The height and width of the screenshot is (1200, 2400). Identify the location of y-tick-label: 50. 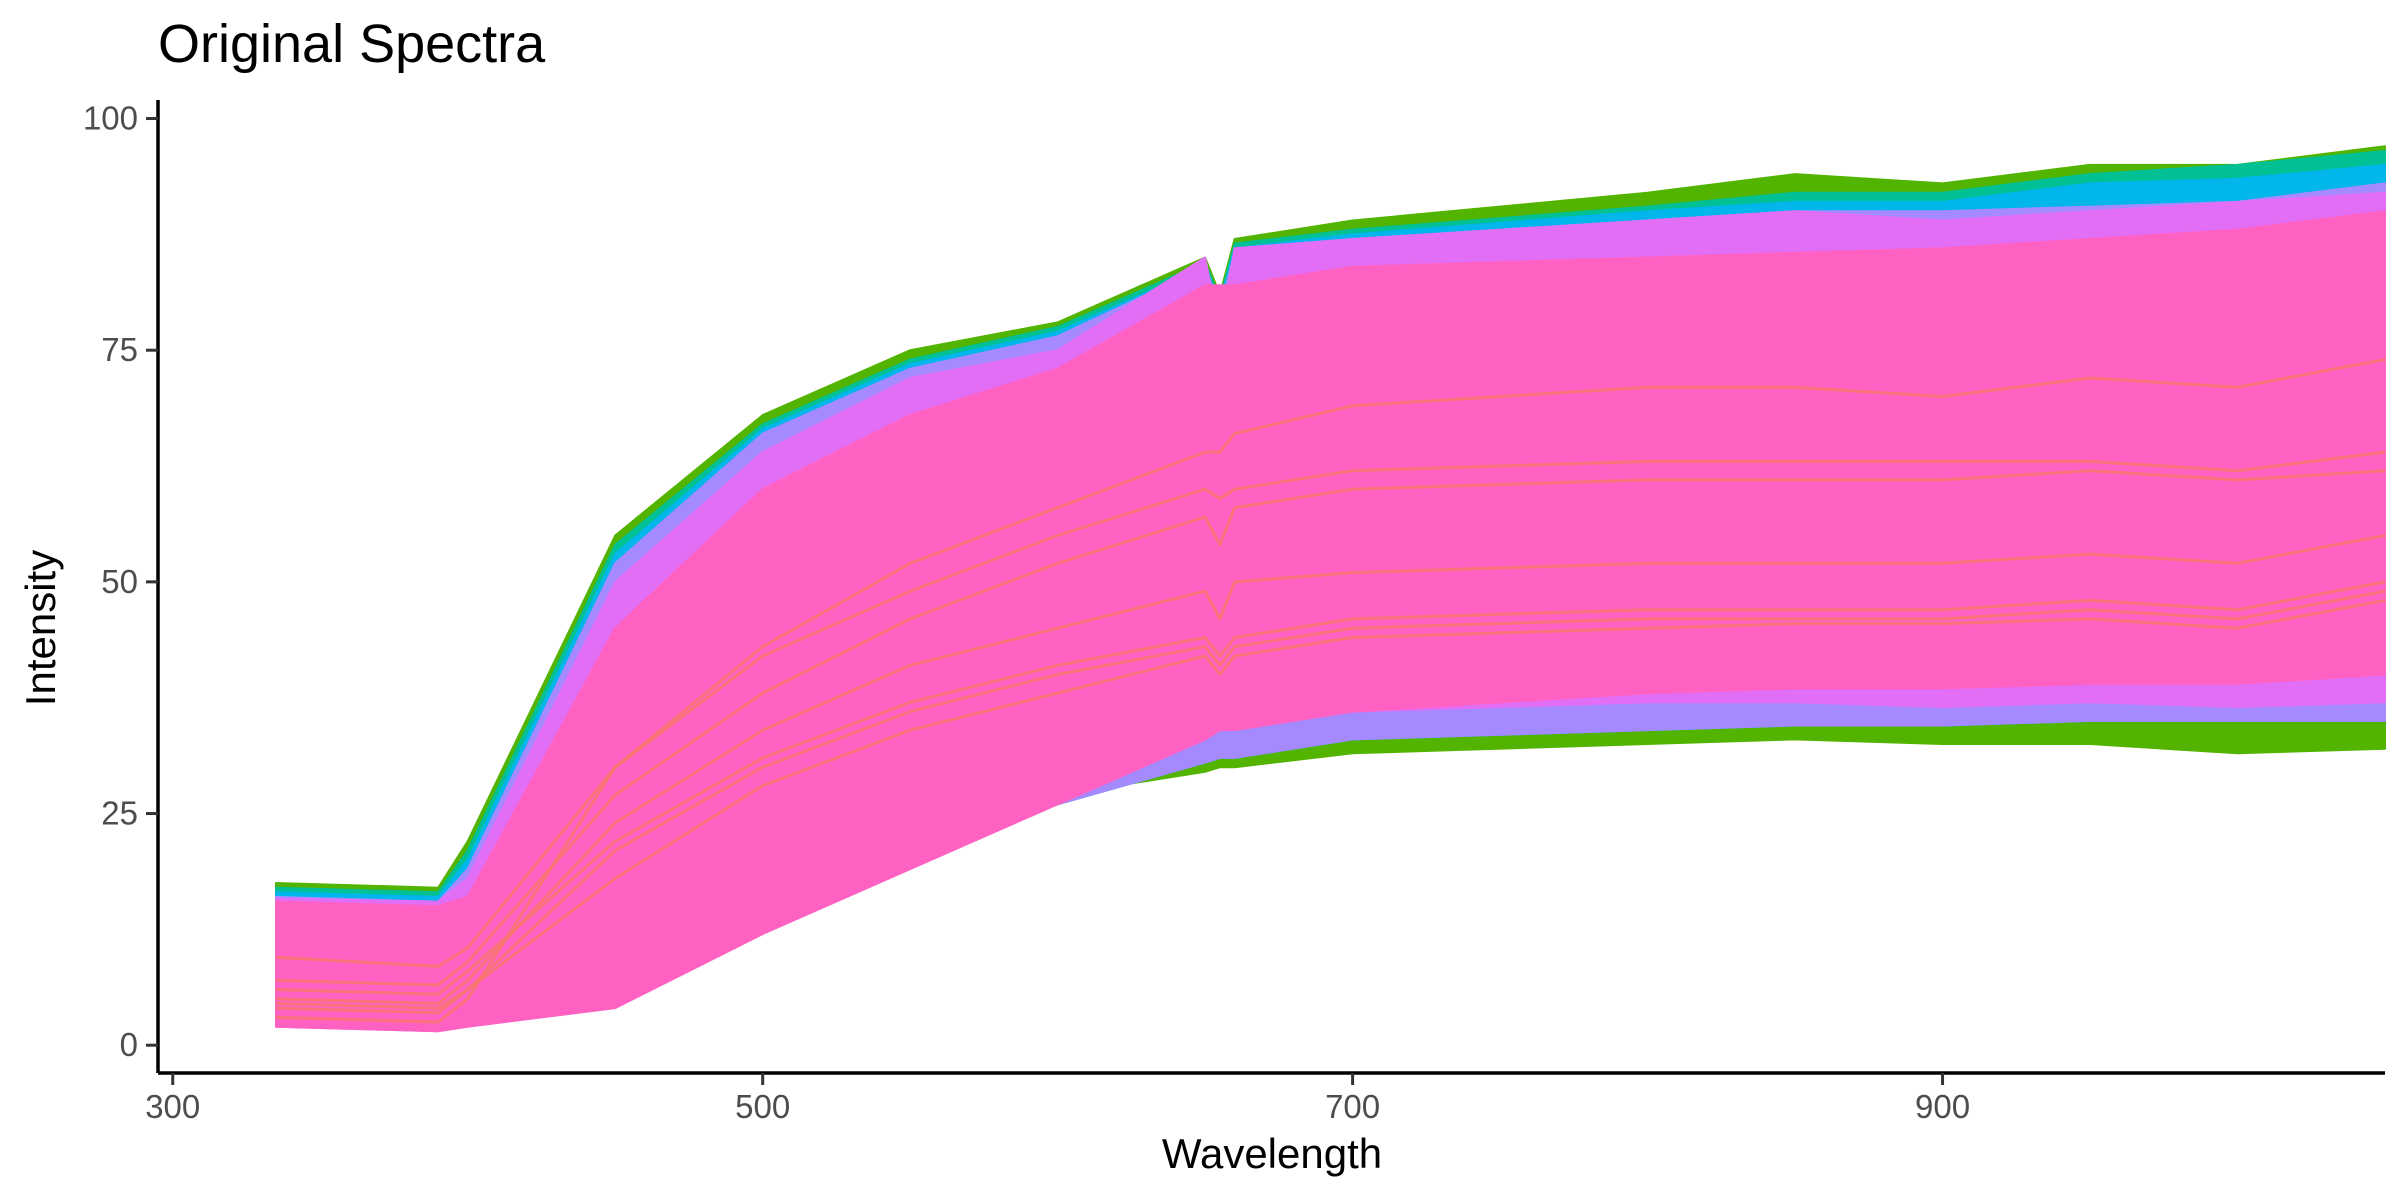
(119, 581).